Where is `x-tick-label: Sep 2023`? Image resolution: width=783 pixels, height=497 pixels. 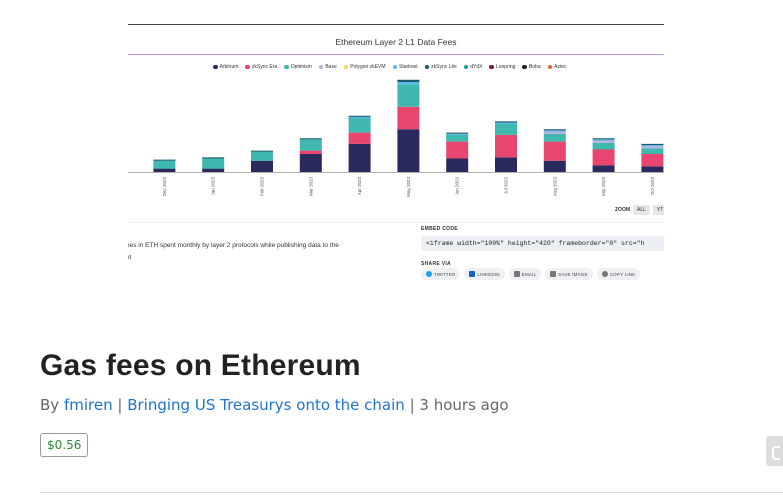 x-tick-label: Sep 2023 is located at coordinates (603, 187).